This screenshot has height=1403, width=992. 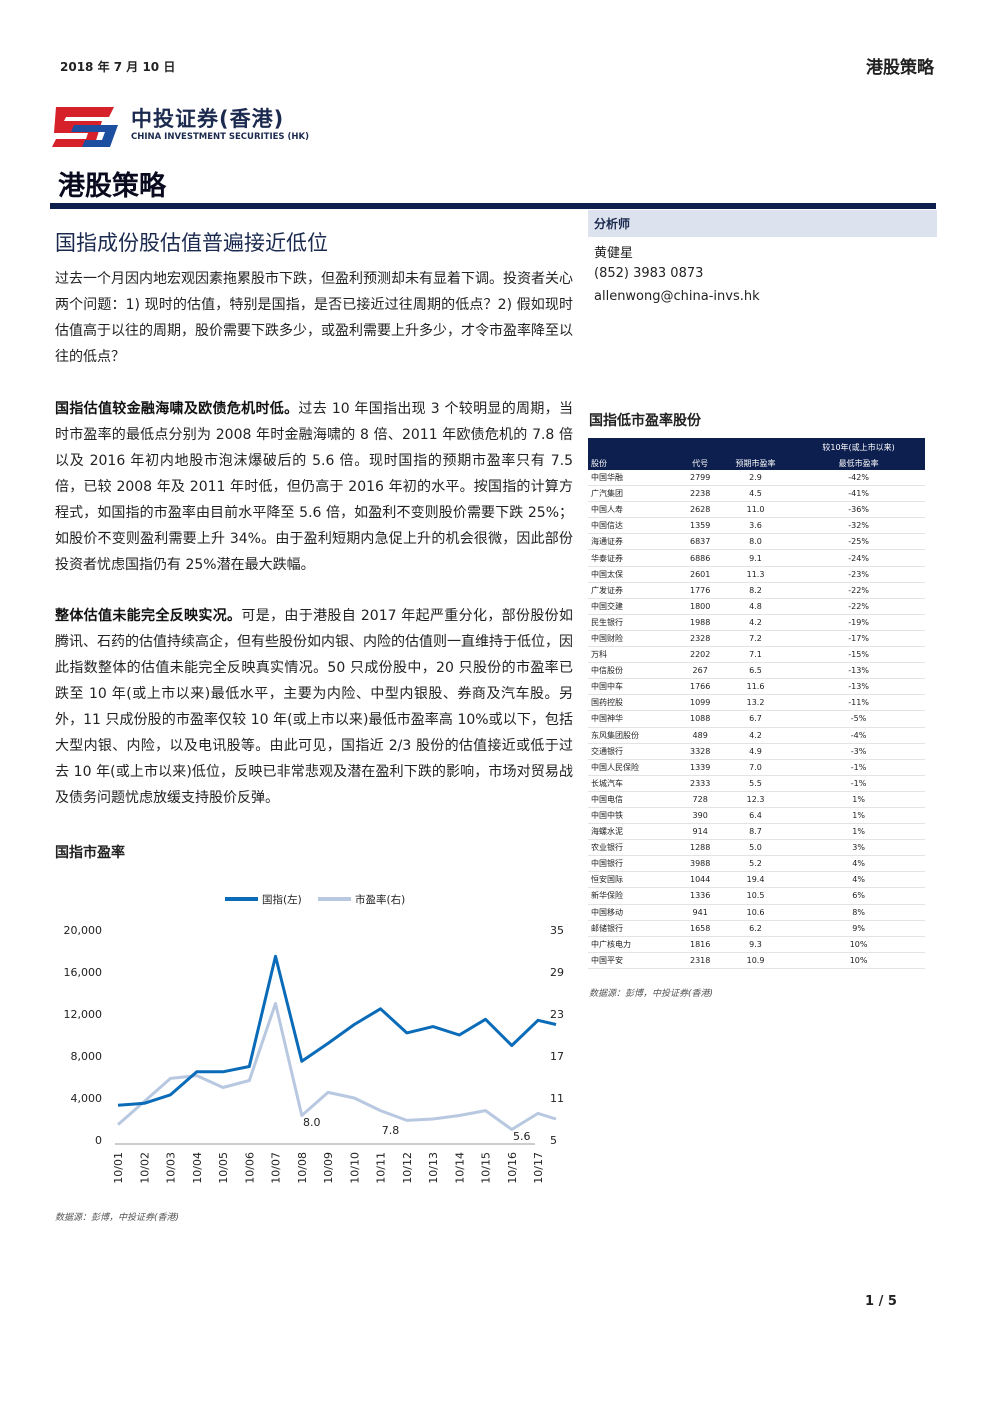 What do you see at coordinates (756, 639) in the screenshot?
I see `table-row: 中国财险 2328 7.2 -17%` at bounding box center [756, 639].